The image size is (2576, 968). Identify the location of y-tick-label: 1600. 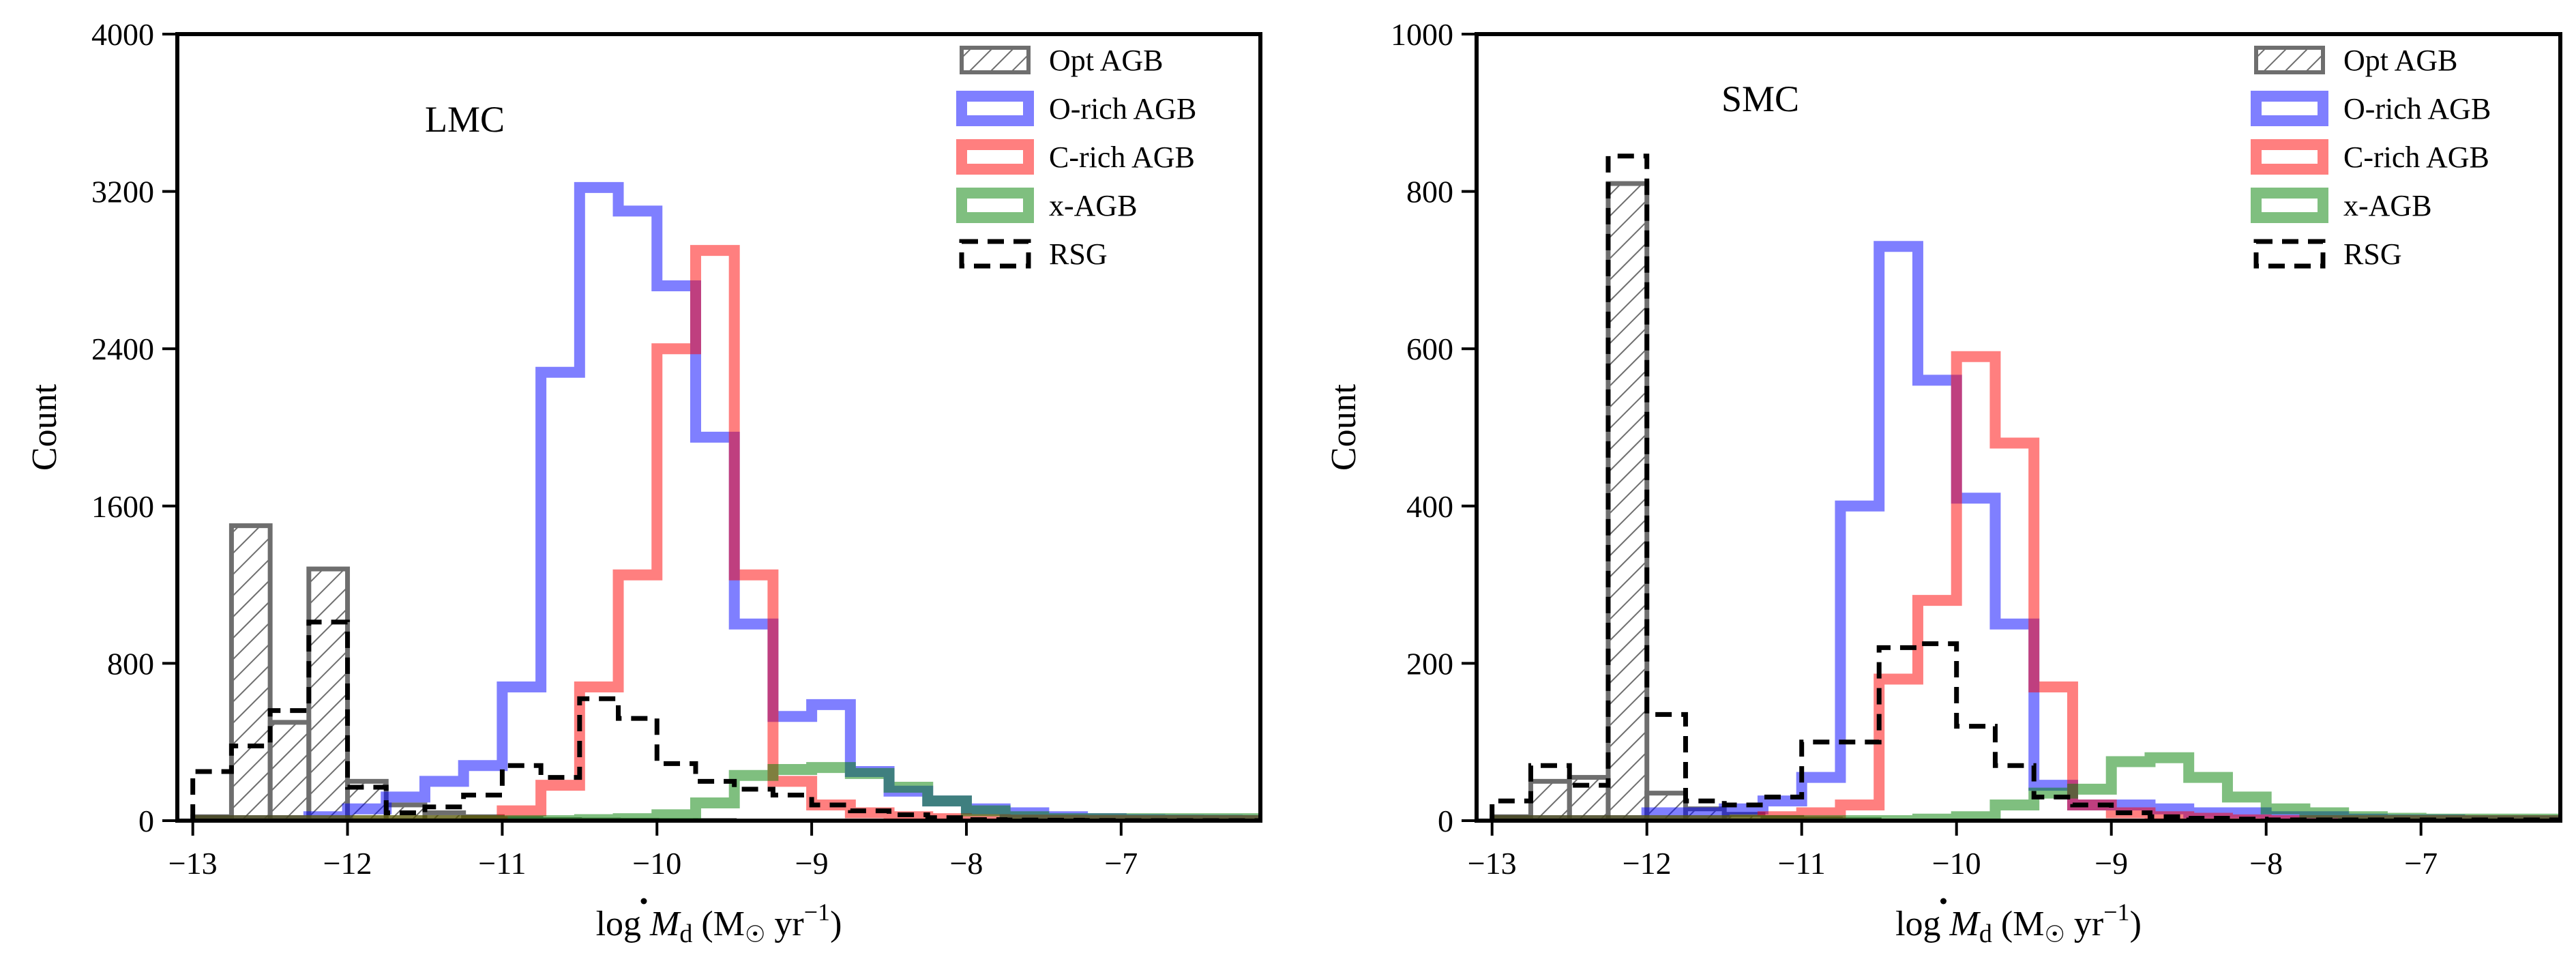
(122, 506).